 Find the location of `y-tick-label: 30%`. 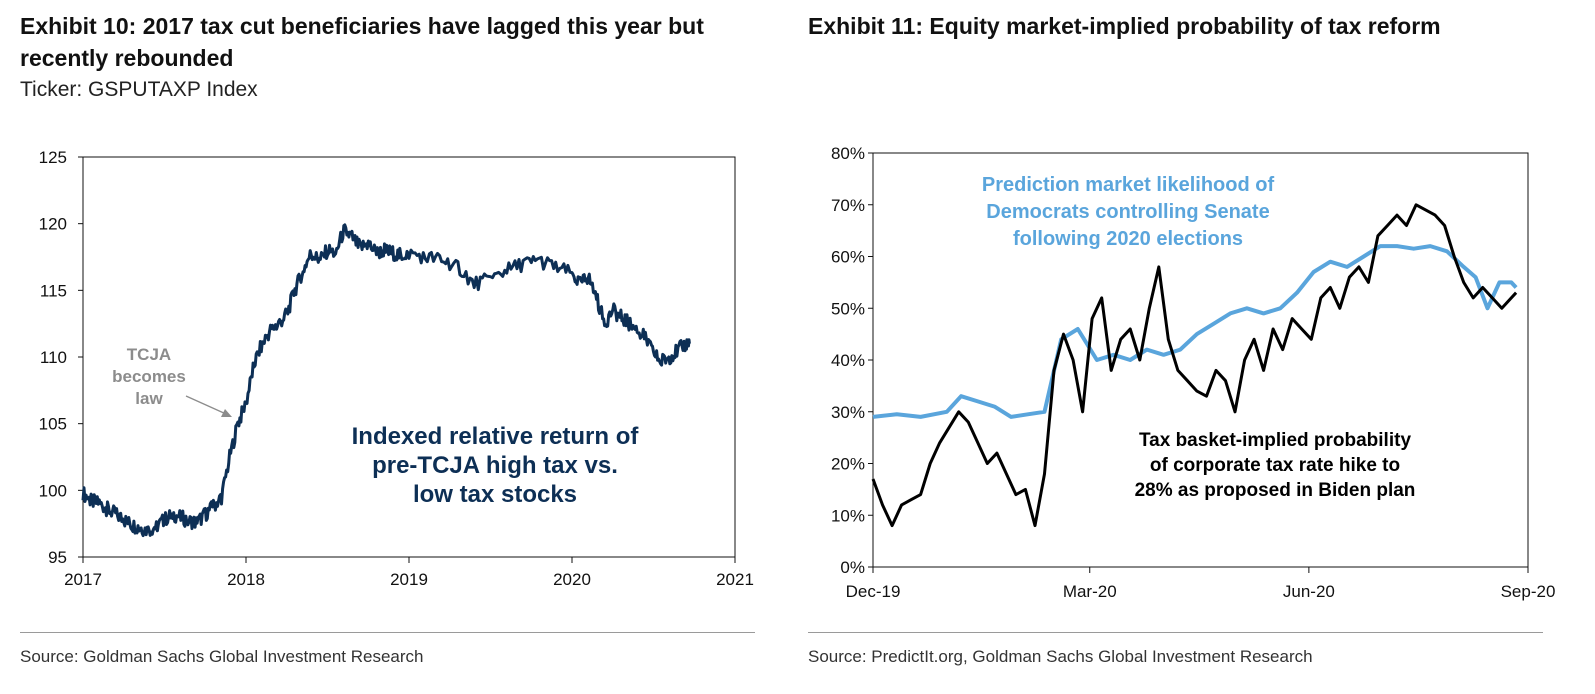

y-tick-label: 30% is located at coordinates (848, 412).